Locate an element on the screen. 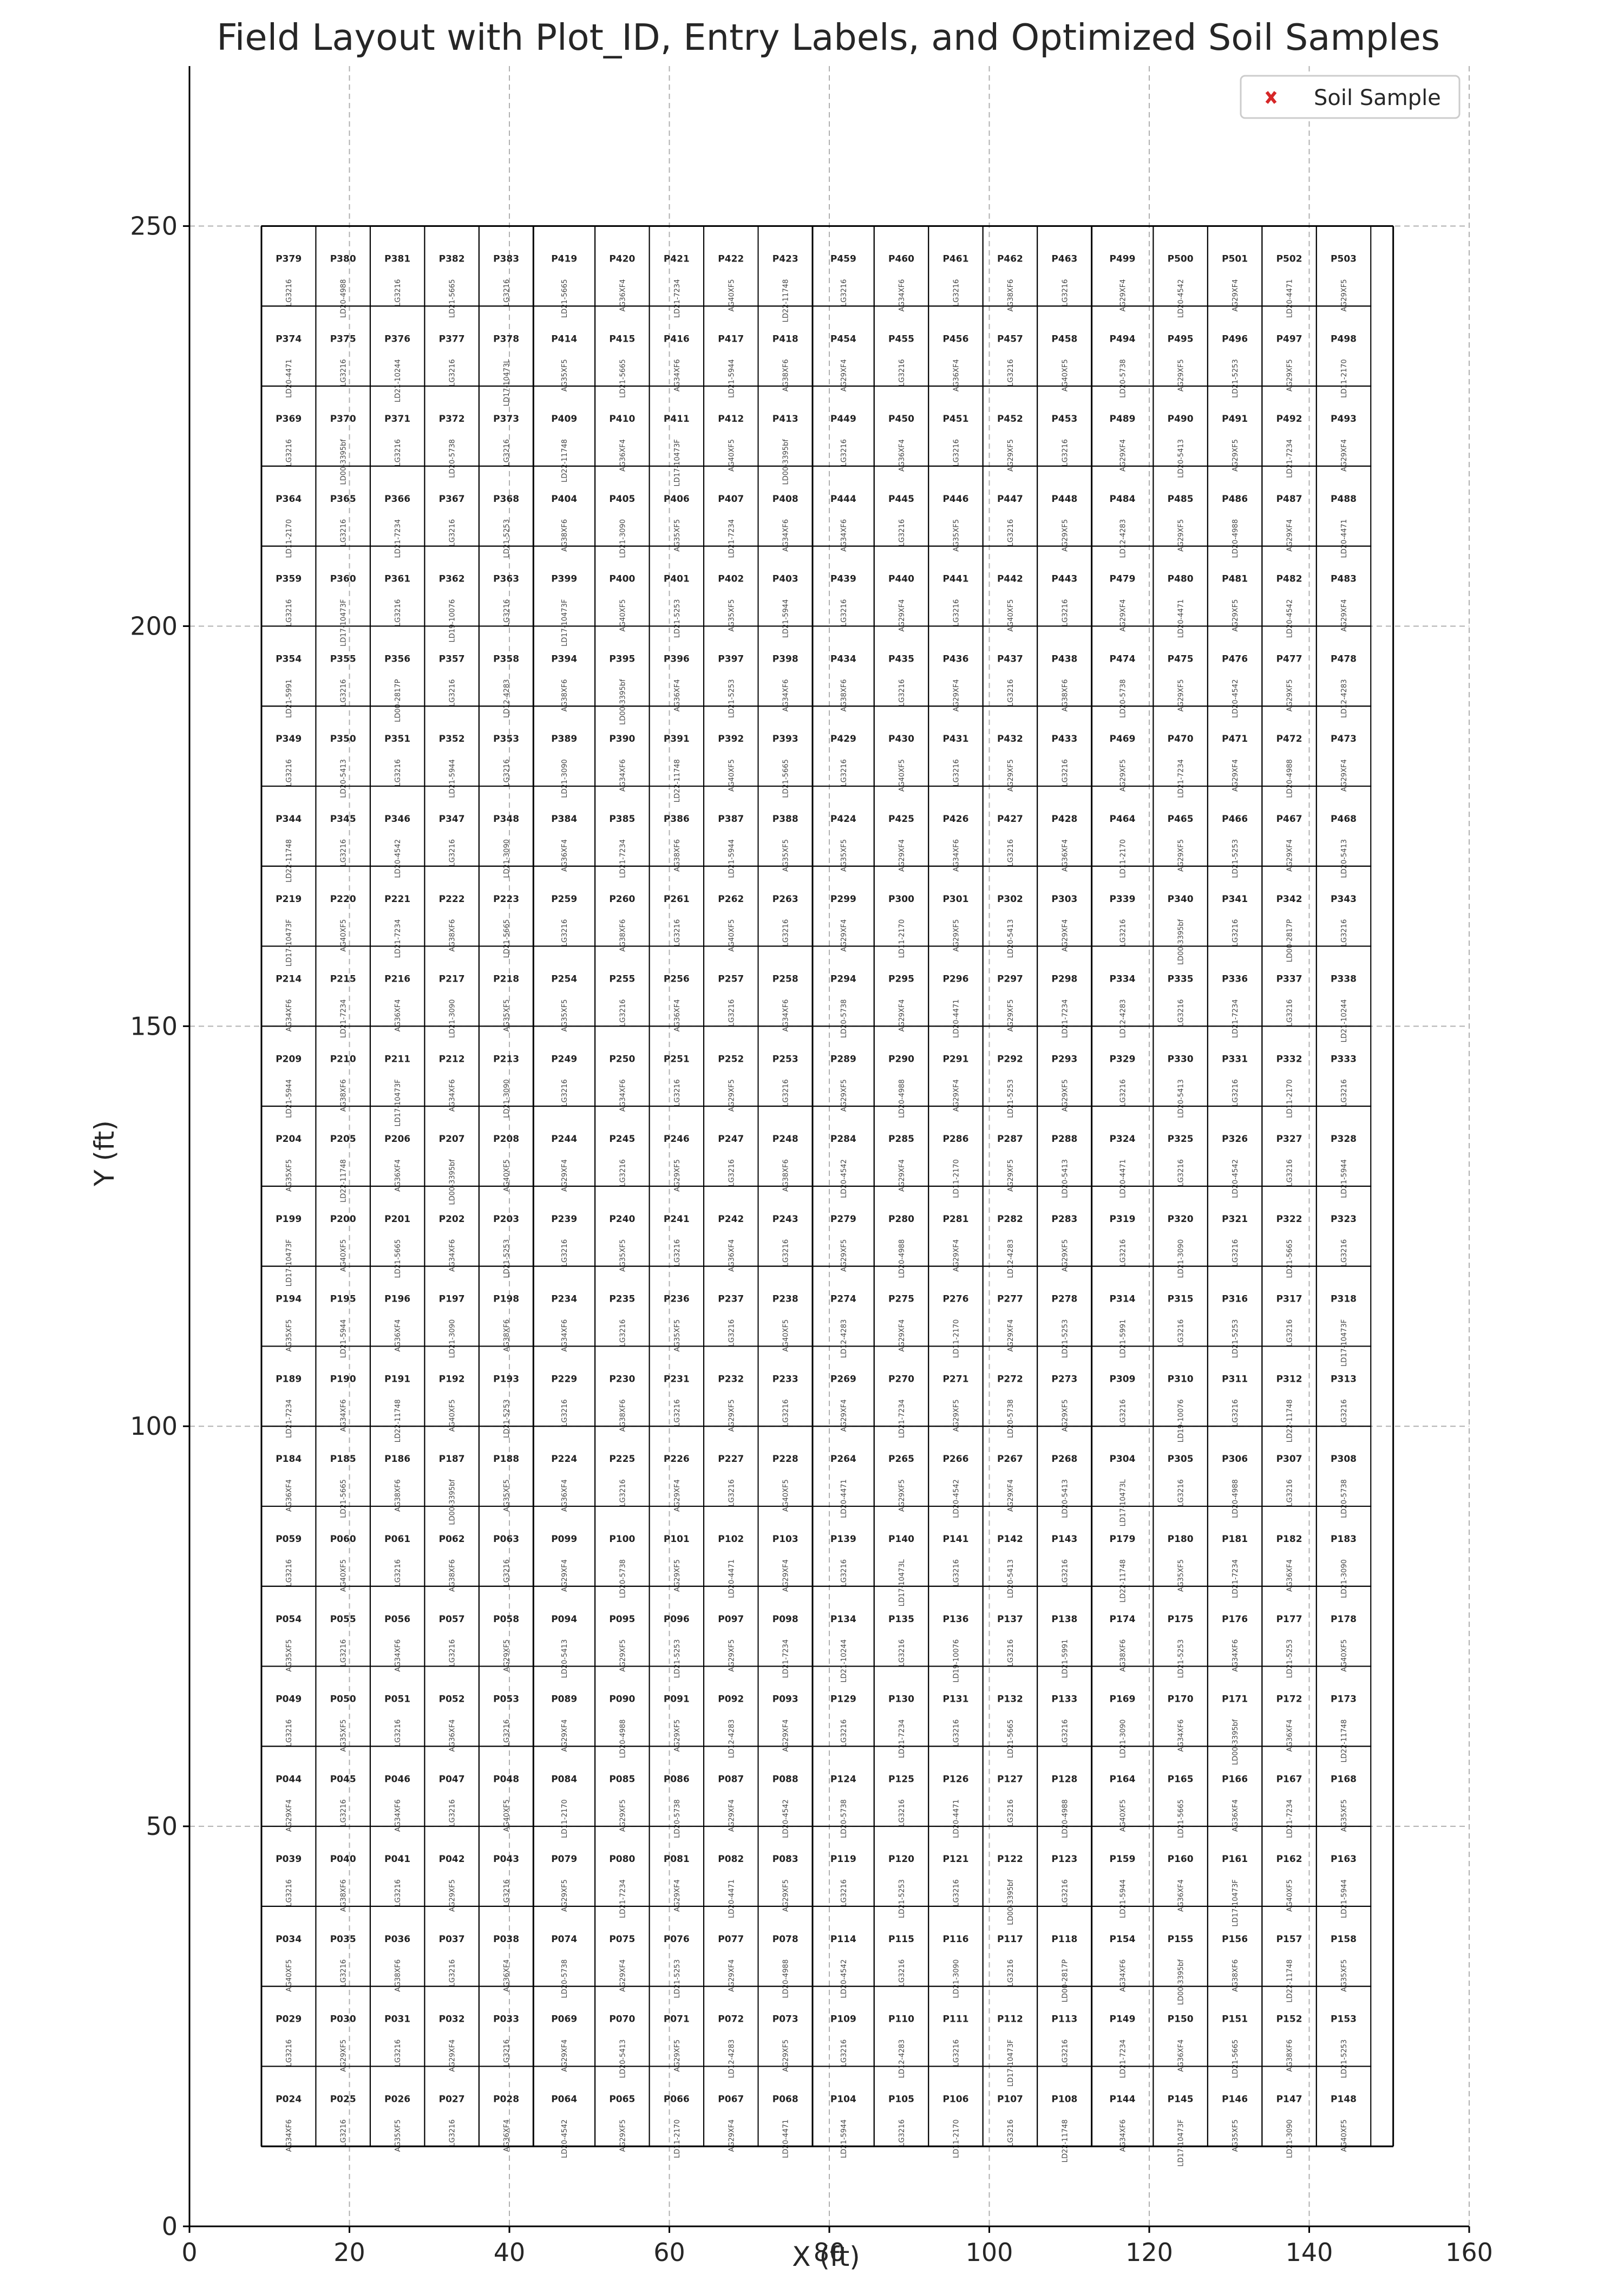 The image size is (1624, 2274). legend: Soil Sample is located at coordinates (1350, 97).